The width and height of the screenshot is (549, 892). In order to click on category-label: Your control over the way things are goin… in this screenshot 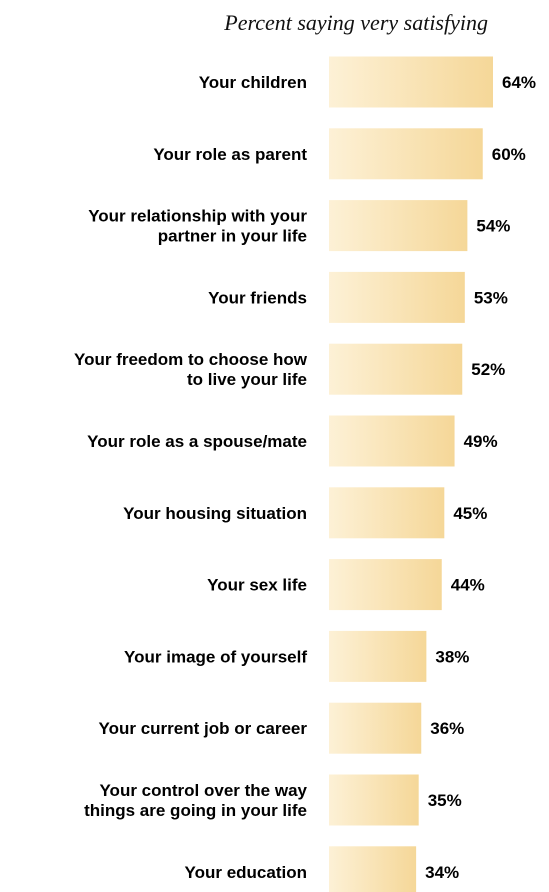, I will do `click(195, 800)`.